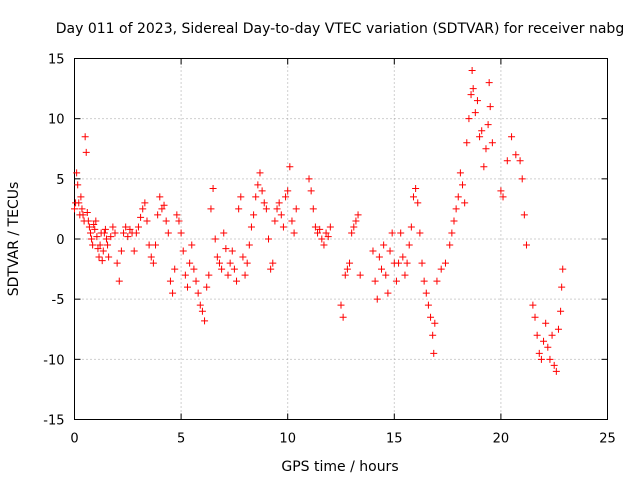 This screenshot has width=640, height=480. Describe the element at coordinates (339, 467) in the screenshot. I see `x-axis-label: GPS time / hours` at that location.